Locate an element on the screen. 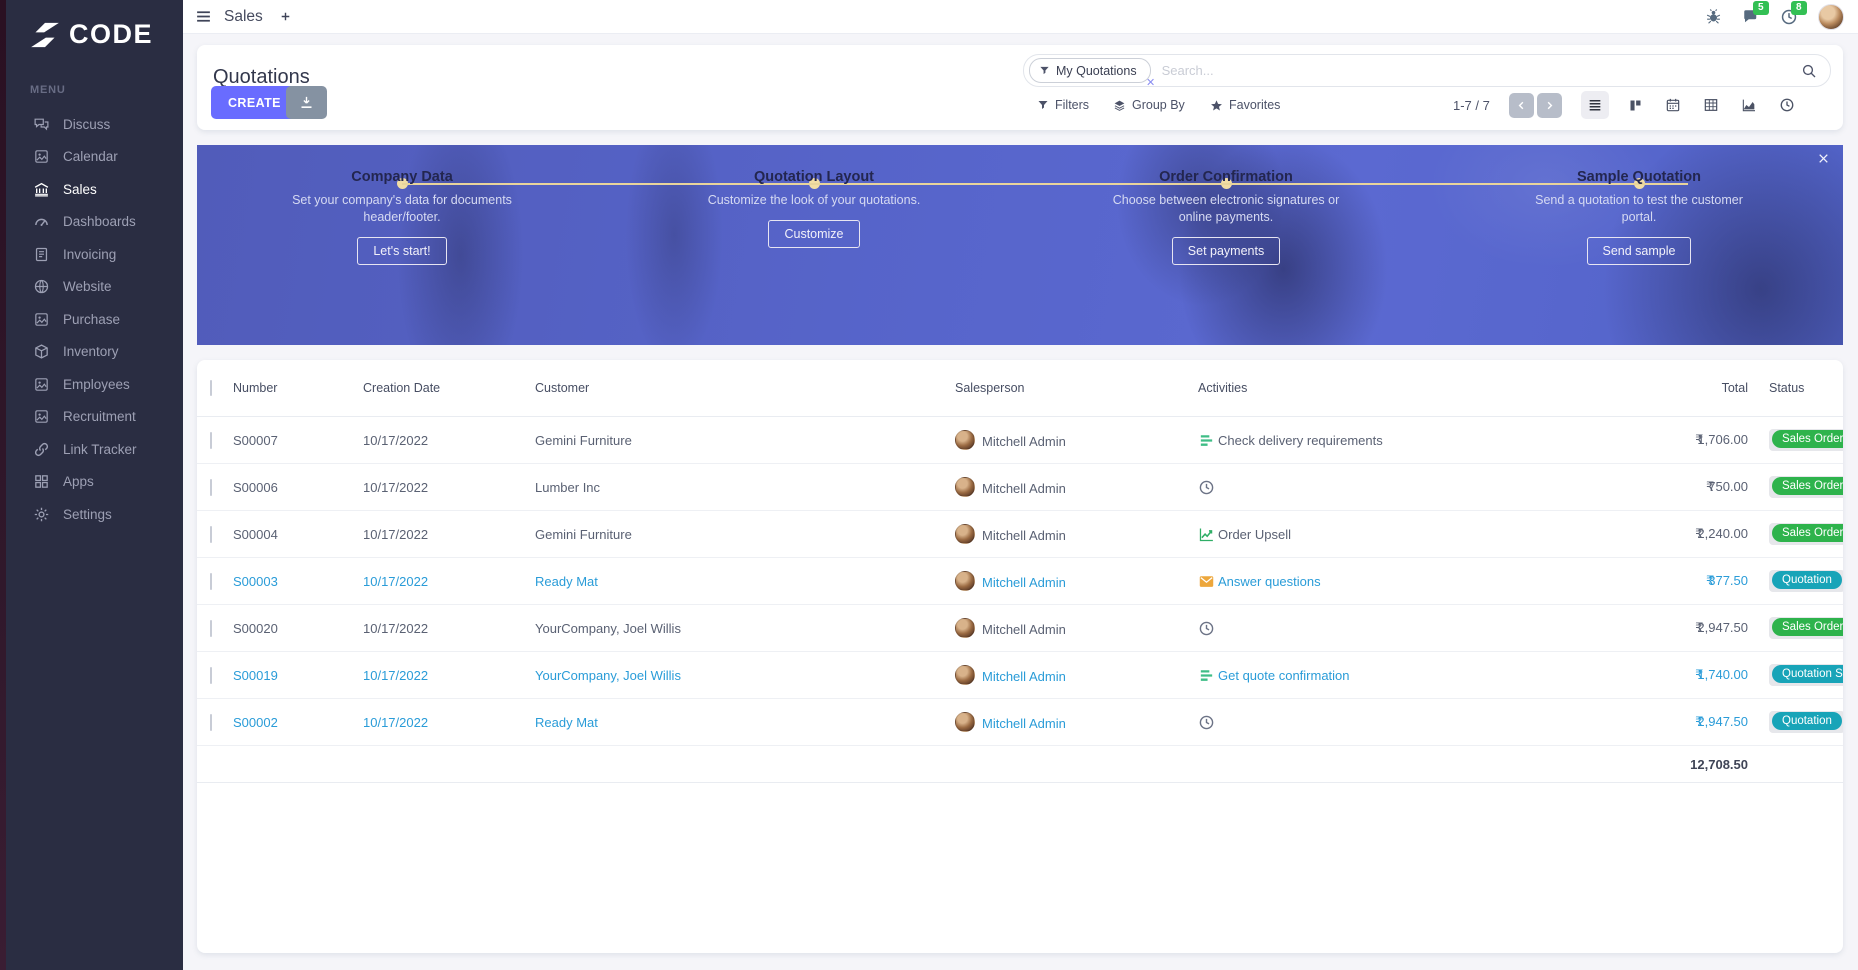  step-title: Quotation Layout is located at coordinates (813, 177).